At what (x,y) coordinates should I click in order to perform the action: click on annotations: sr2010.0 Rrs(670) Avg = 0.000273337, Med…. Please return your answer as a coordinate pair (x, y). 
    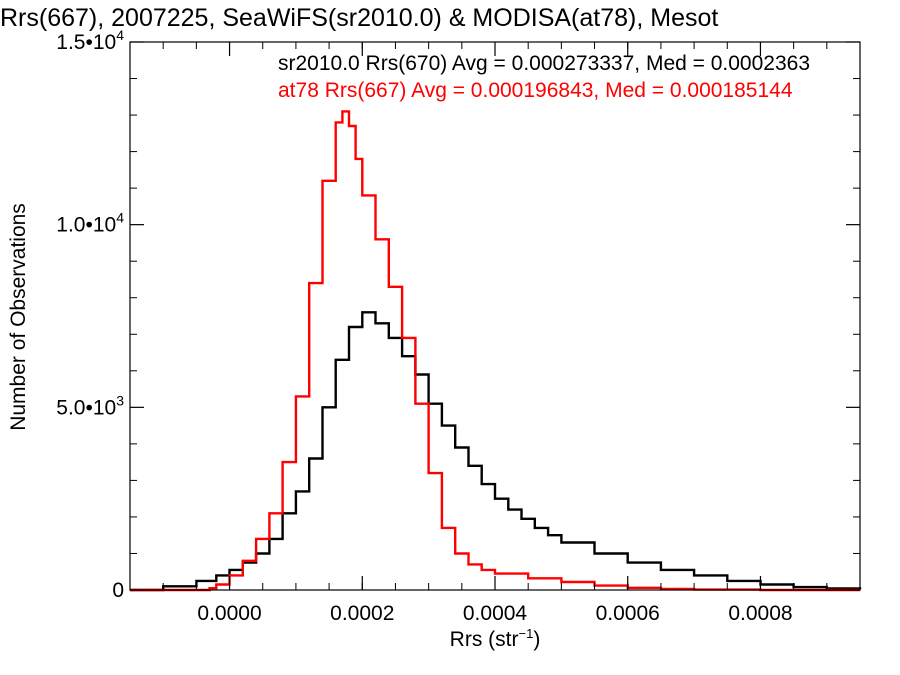
    Looking at the image, I should click on (544, 77).